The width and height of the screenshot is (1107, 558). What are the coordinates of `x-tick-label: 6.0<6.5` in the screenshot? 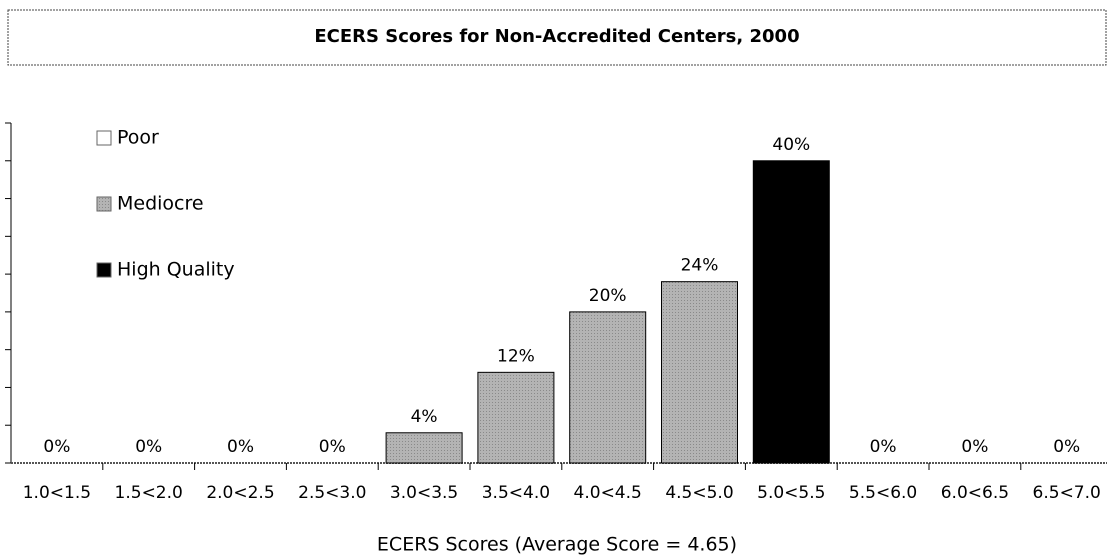 It's located at (975, 493).